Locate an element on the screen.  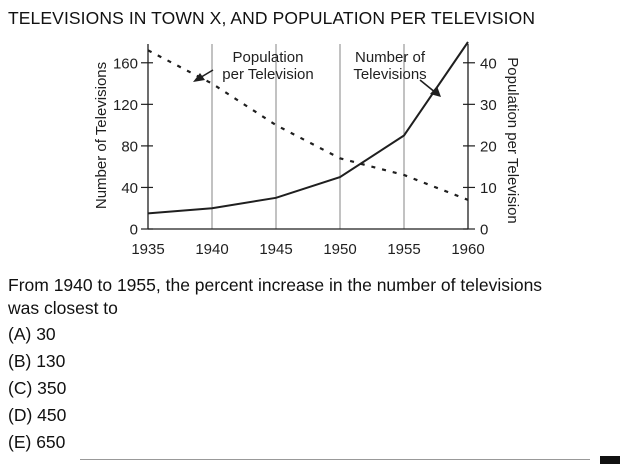
option-b: (B) 130 is located at coordinates (37, 361).